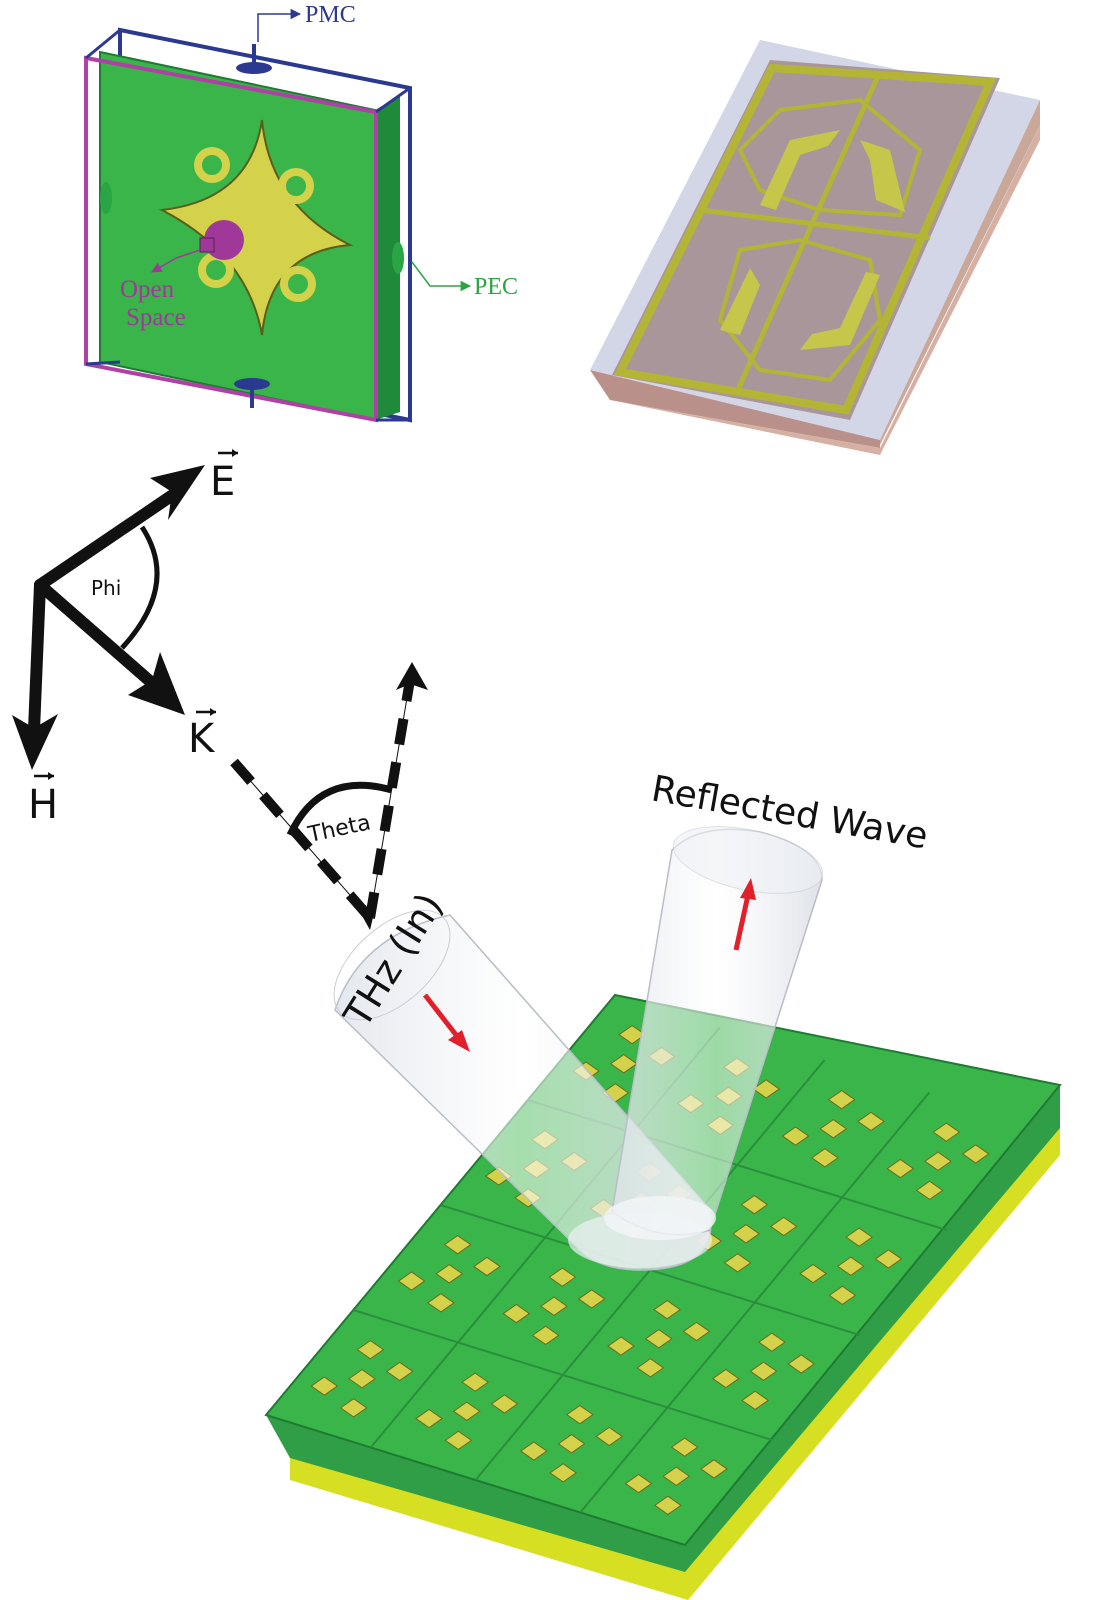 This screenshot has height=1600, width=1108. I want to click on grid-line, so click(755, 1302).